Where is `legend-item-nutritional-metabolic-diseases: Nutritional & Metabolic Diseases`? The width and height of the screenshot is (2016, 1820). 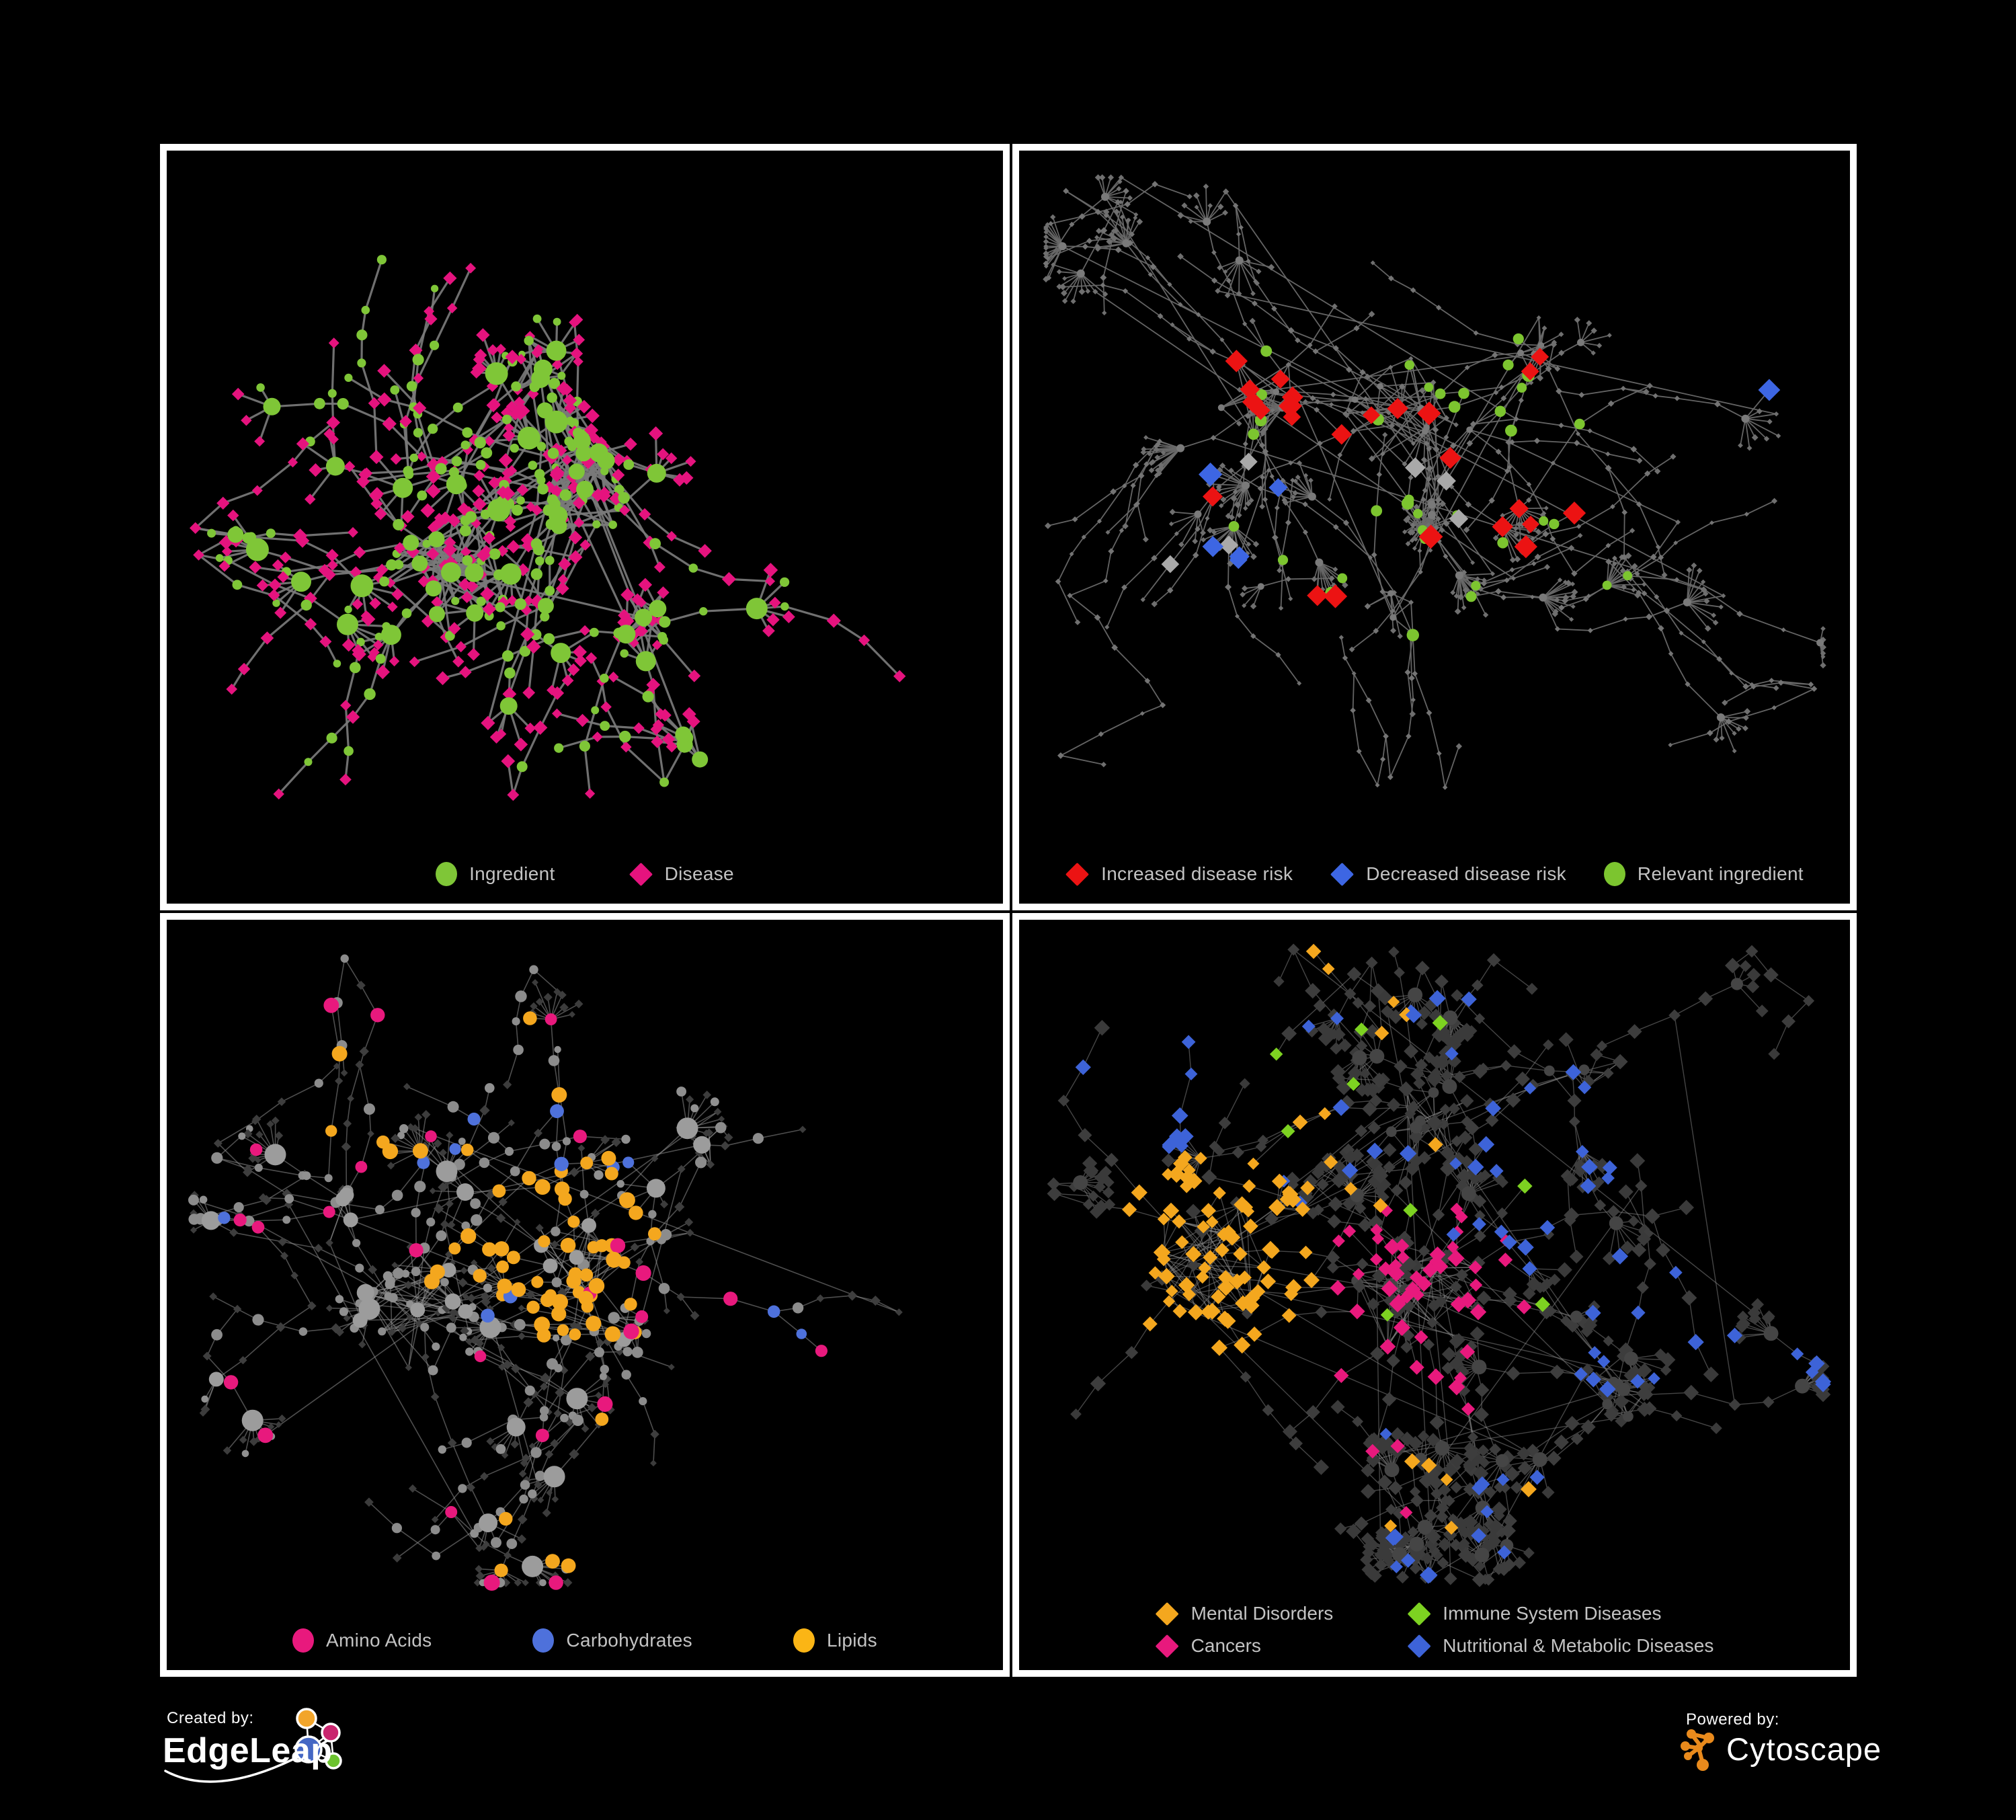
legend-item-nutritional-metabolic-diseases: Nutritional & Metabolic Diseases is located at coordinates (1560, 1646).